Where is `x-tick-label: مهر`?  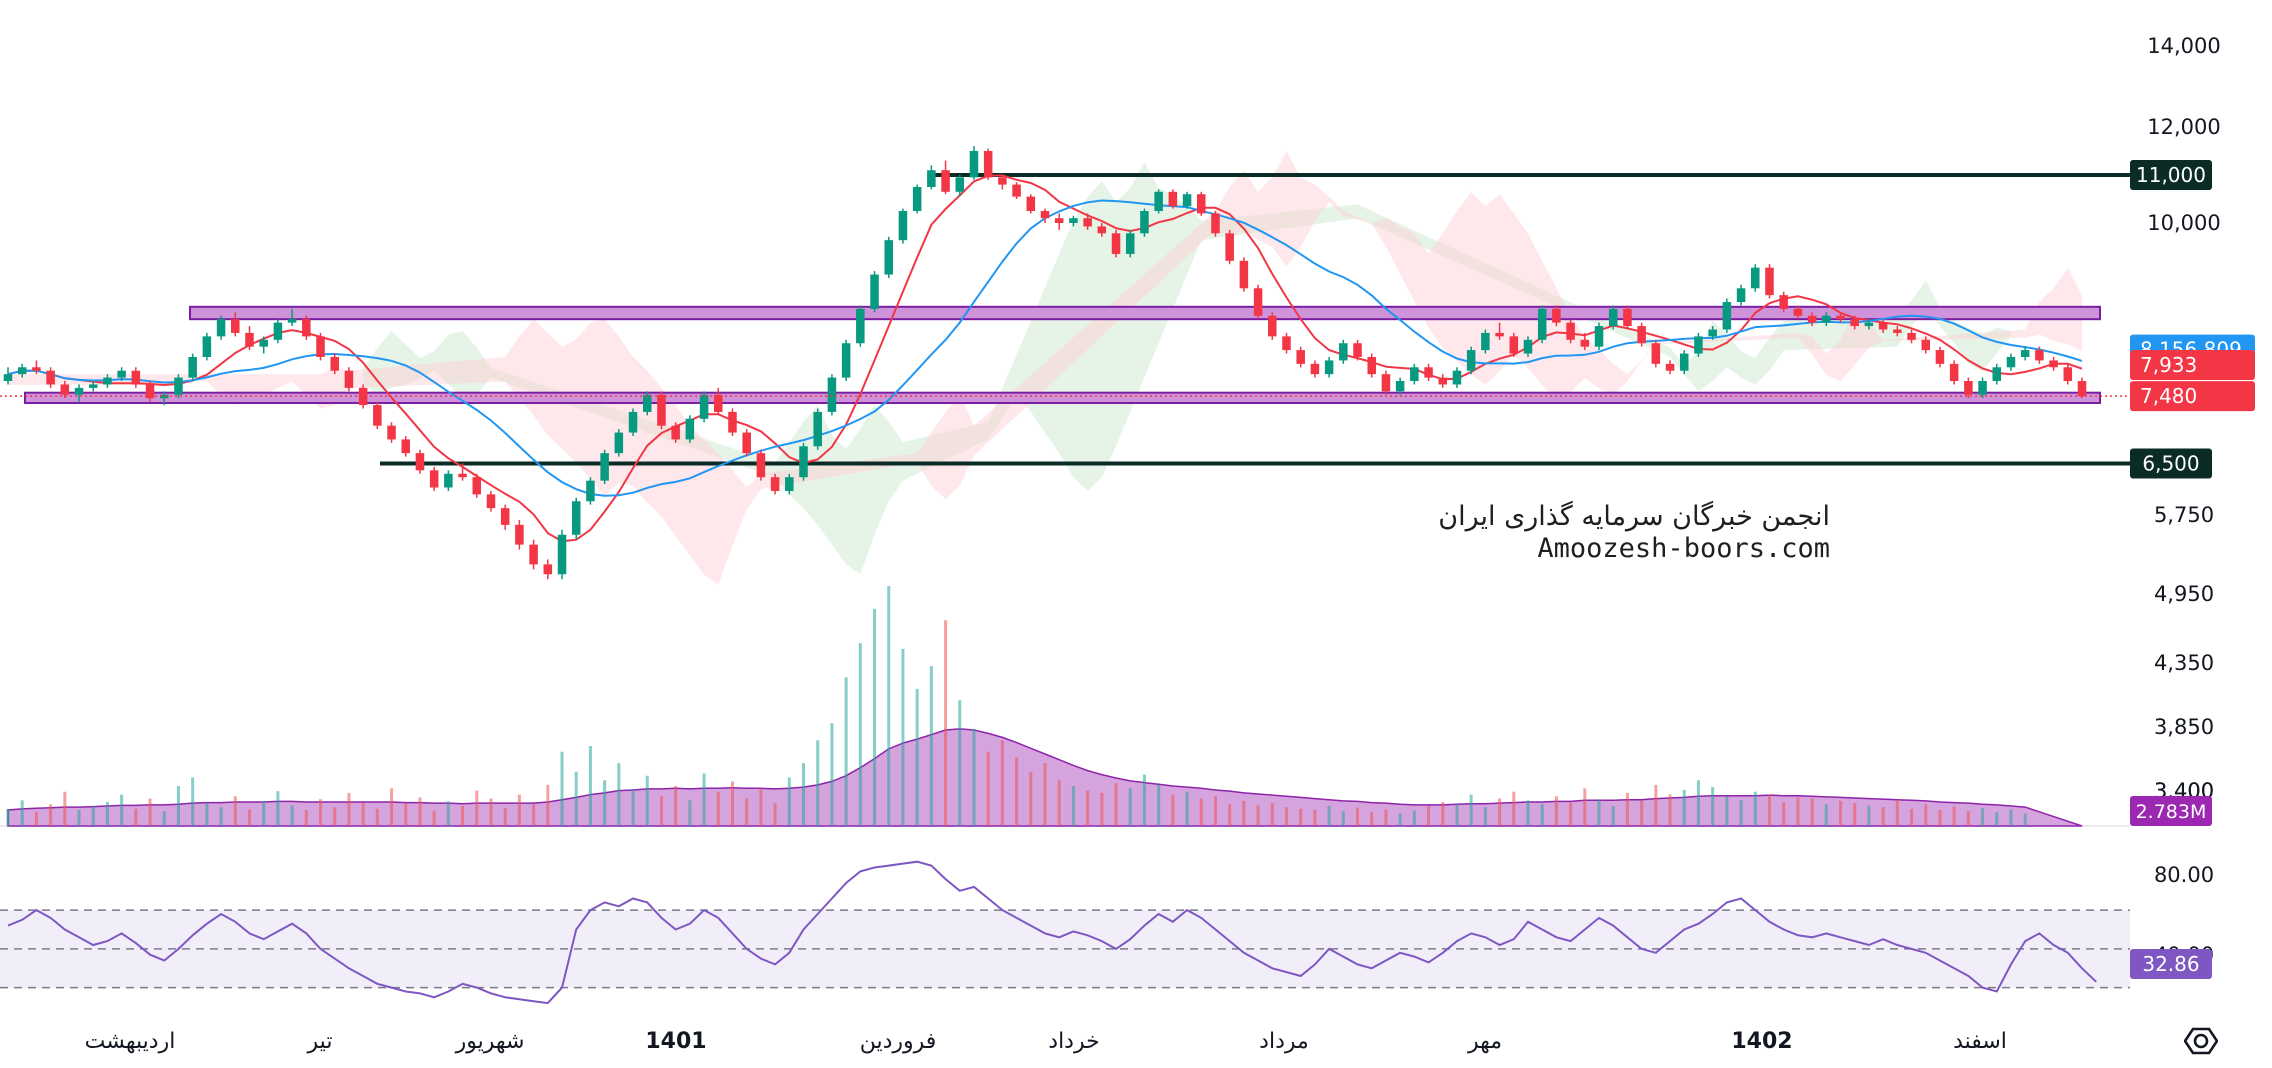
x-tick-label: مهر is located at coordinates (1484, 1041).